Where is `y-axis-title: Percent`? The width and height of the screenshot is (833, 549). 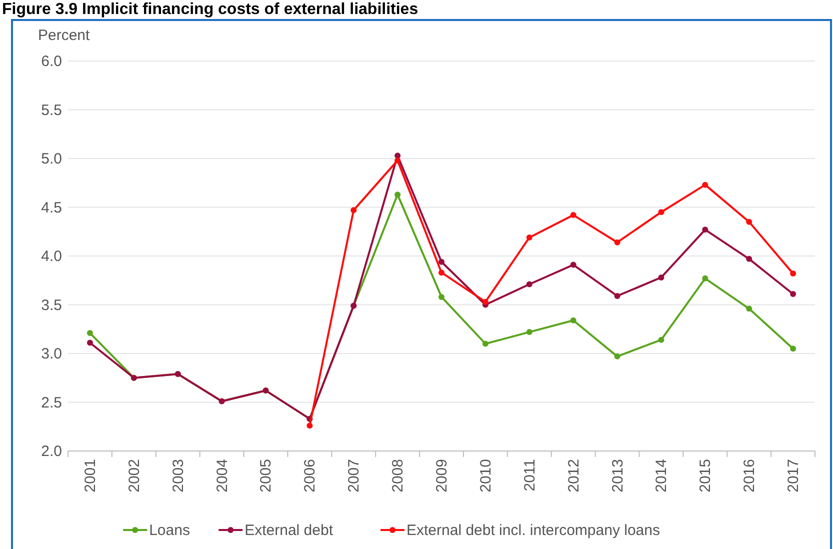 y-axis-title: Percent is located at coordinates (64, 35).